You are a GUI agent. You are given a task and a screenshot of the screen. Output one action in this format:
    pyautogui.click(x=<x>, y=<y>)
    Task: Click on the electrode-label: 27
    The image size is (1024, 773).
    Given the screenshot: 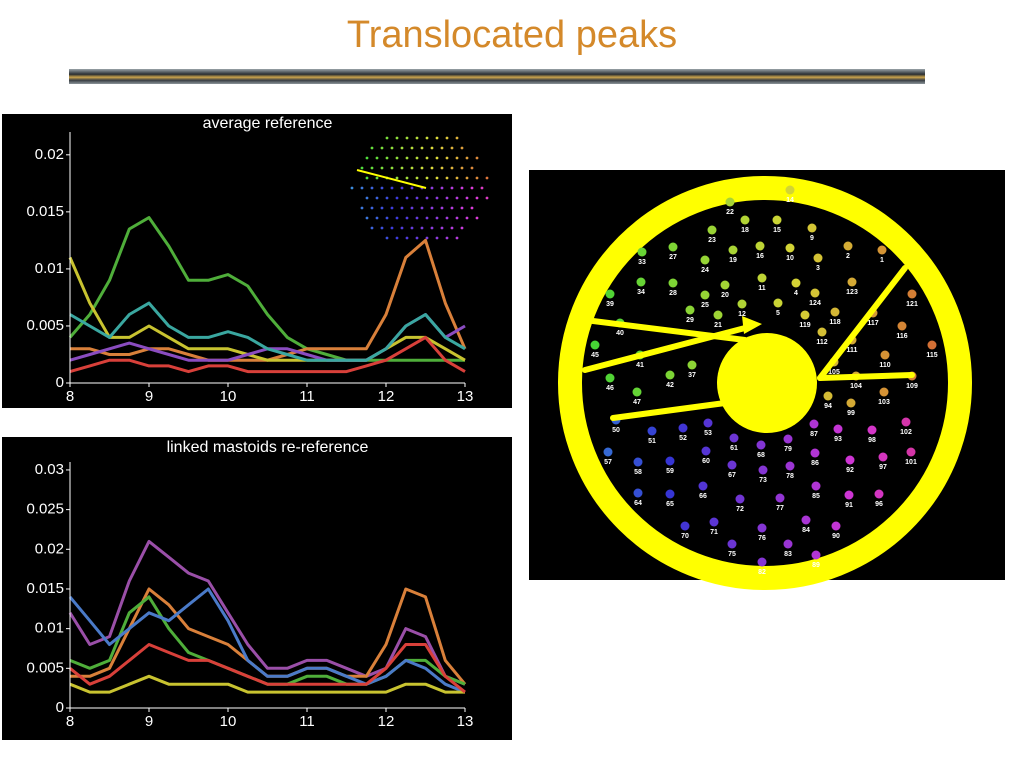 What is the action you would take?
    pyautogui.click(x=673, y=257)
    